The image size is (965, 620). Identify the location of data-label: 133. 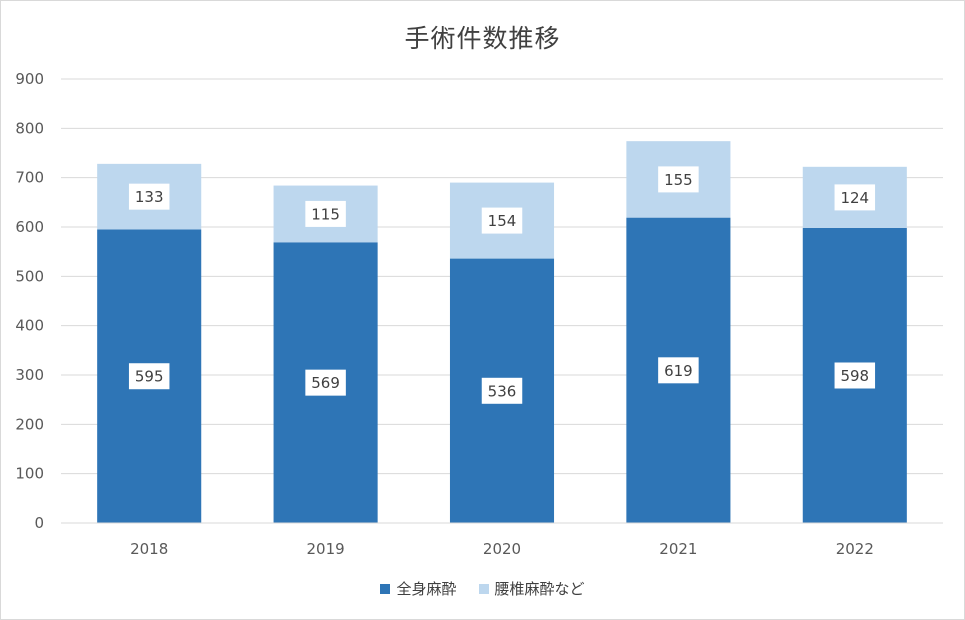
(149, 197).